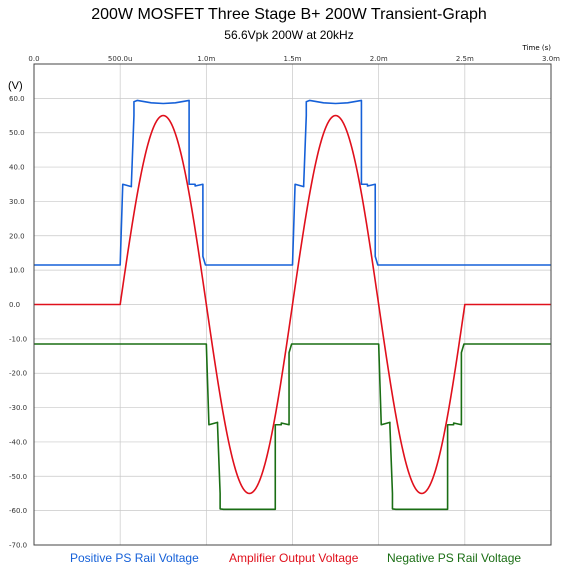 The image size is (578, 569). Describe the element at coordinates (551, 59) in the screenshot. I see `x-tick-label: 3.0m` at that location.